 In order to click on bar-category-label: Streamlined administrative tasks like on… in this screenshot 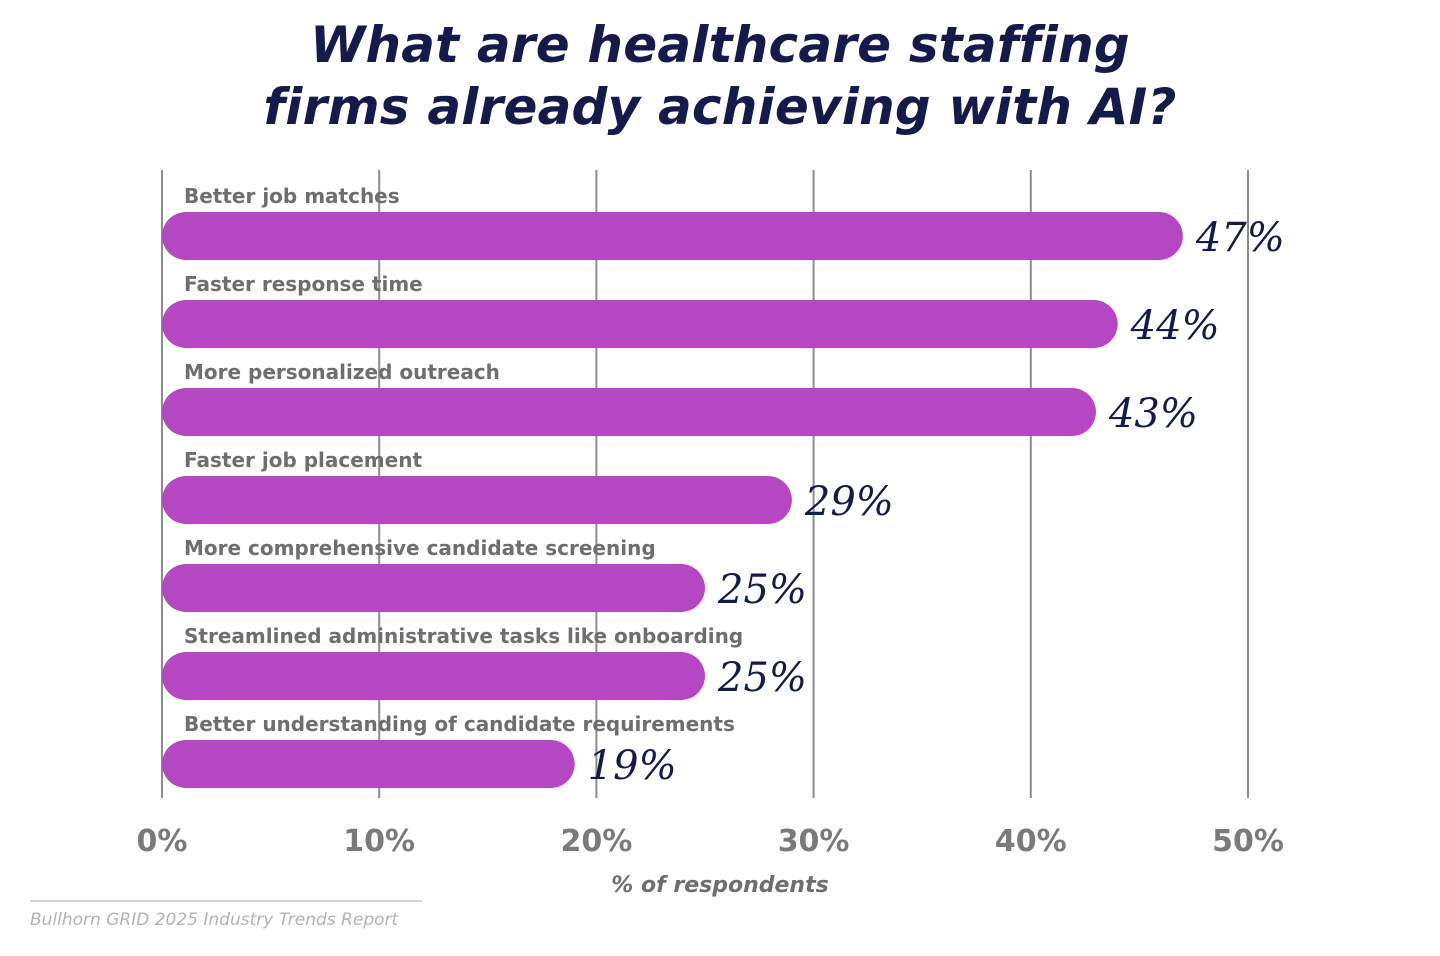, I will do `click(463, 636)`.